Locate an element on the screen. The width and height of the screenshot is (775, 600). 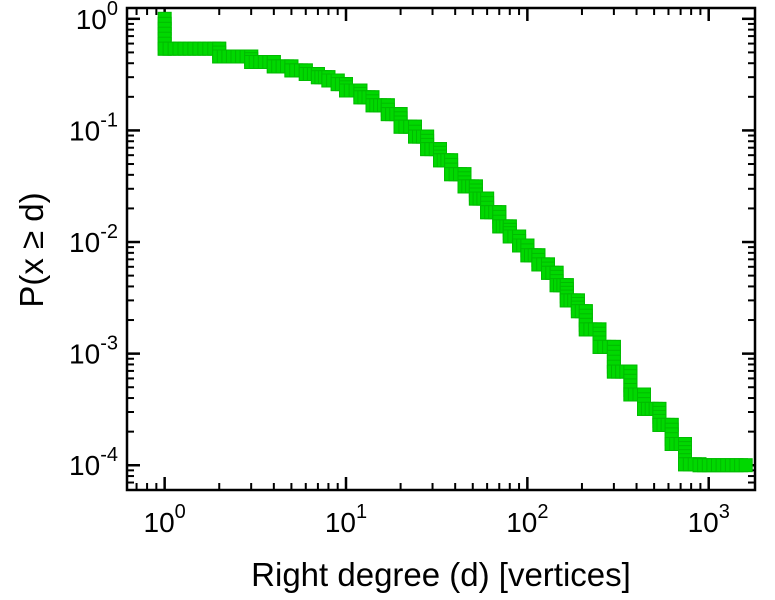
tick-label: 10² is located at coordinates (527, 519).